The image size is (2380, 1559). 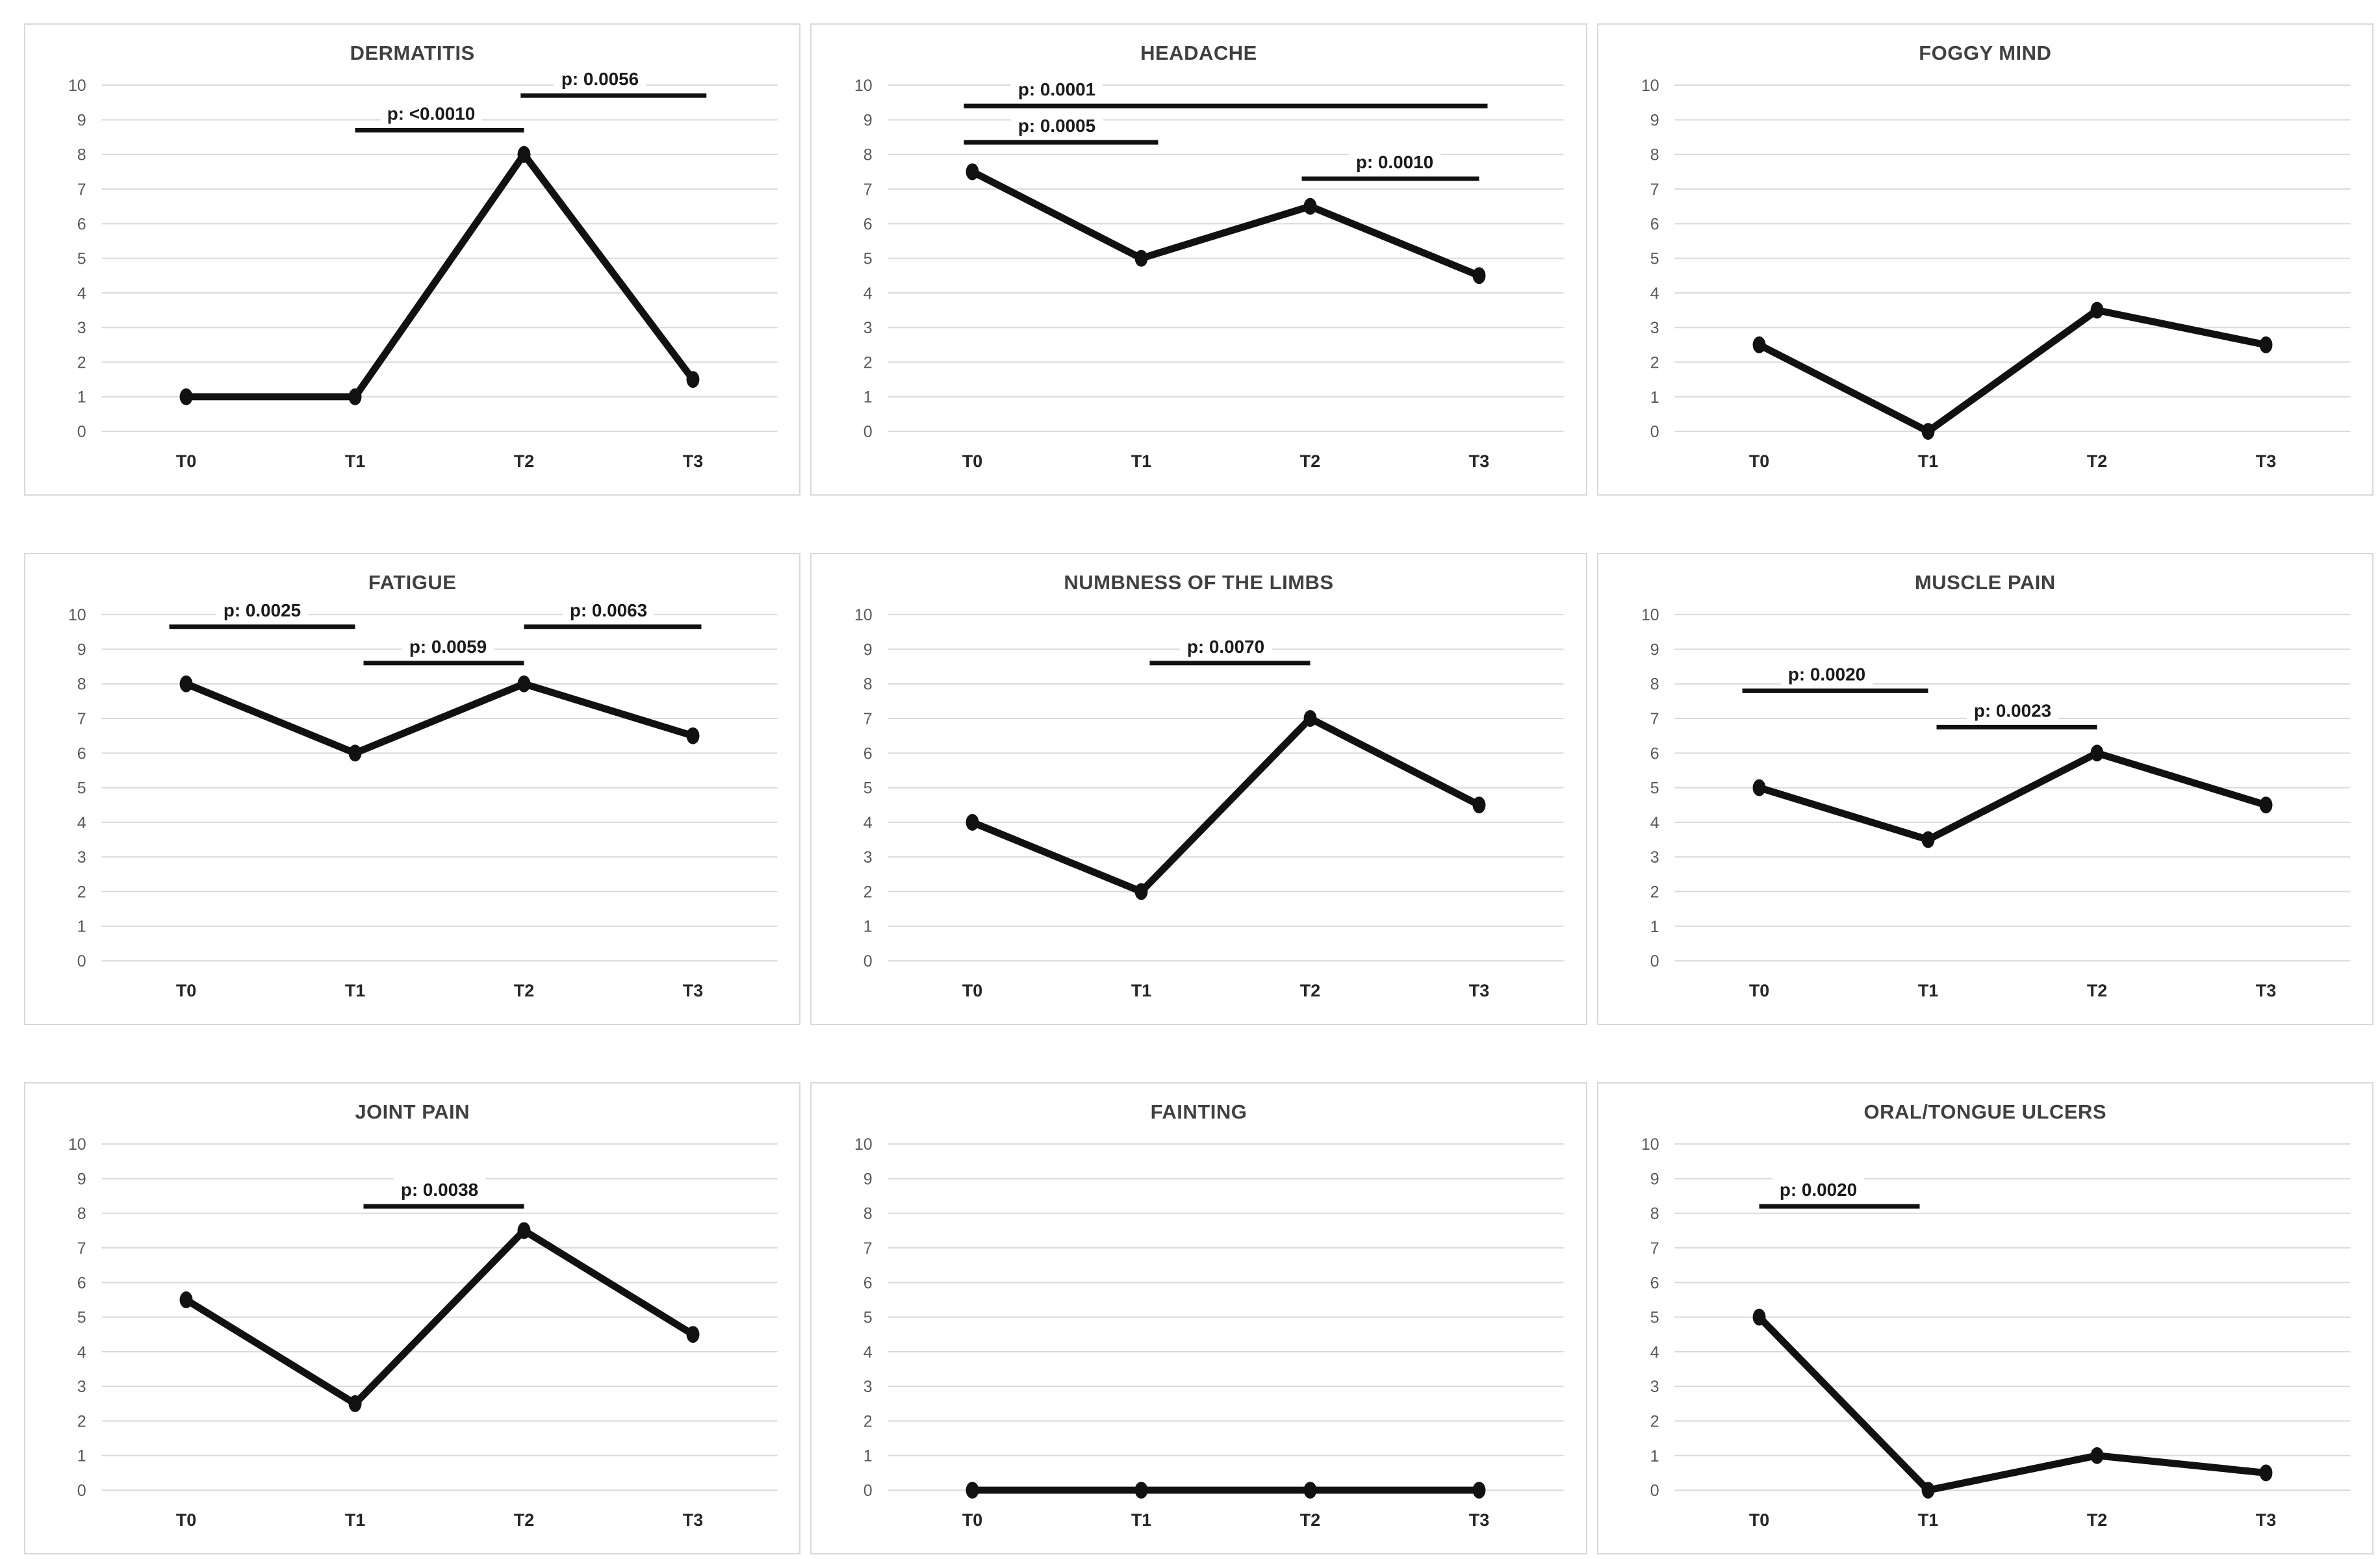 I want to click on chart-title: ORAL/TONGUE ULCERS, so click(x=1985, y=1111).